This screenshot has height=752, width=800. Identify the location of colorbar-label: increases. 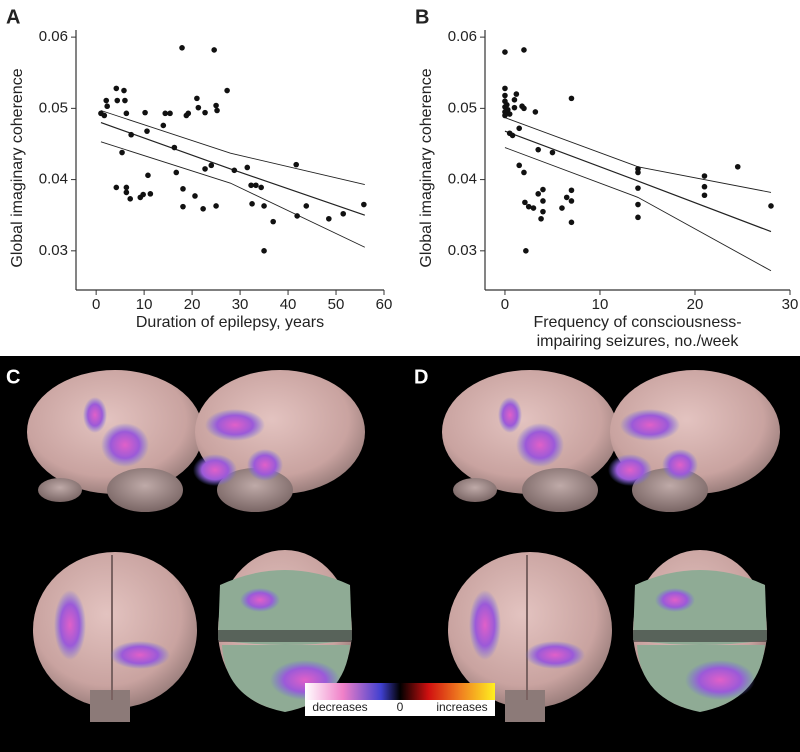
(461, 707).